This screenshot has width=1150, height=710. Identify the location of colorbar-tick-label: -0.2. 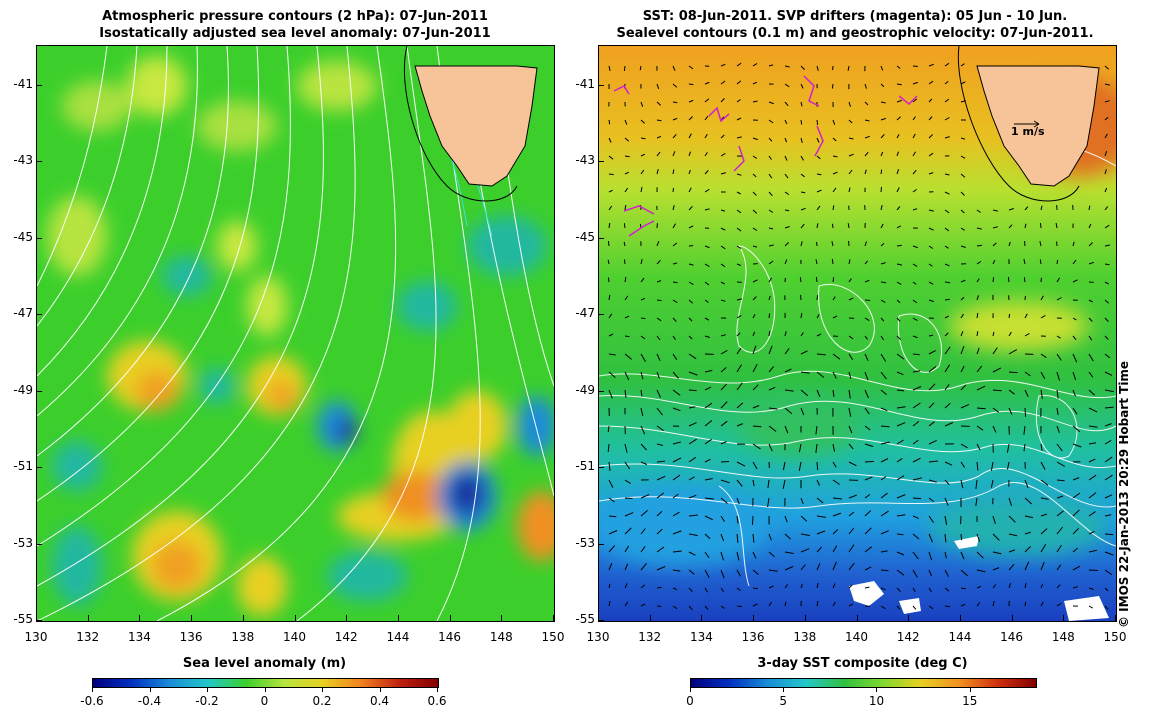
(207, 701).